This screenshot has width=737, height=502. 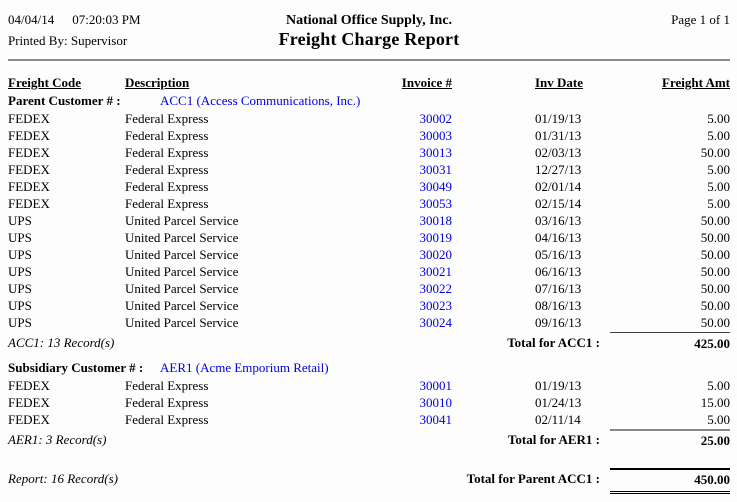 I want to click on group-total-label: Total for ACC1 :, so click(x=553, y=342).